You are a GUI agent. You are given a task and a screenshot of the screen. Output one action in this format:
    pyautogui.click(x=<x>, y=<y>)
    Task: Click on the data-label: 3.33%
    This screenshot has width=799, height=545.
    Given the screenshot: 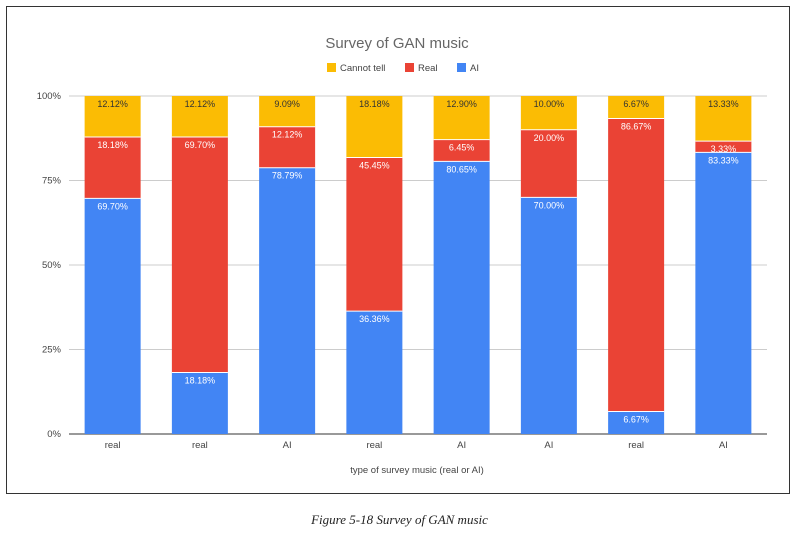 What is the action you would take?
    pyautogui.click(x=724, y=149)
    